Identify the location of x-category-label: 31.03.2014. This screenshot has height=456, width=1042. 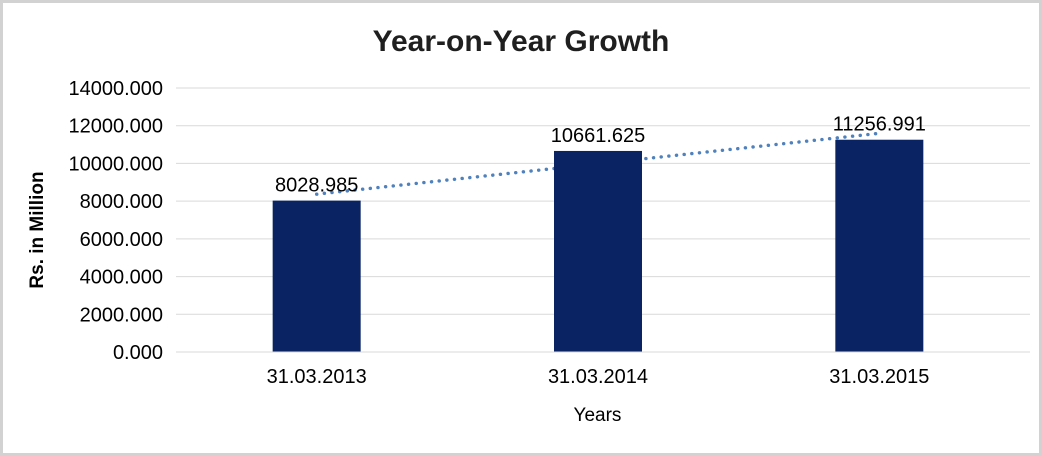
(598, 377).